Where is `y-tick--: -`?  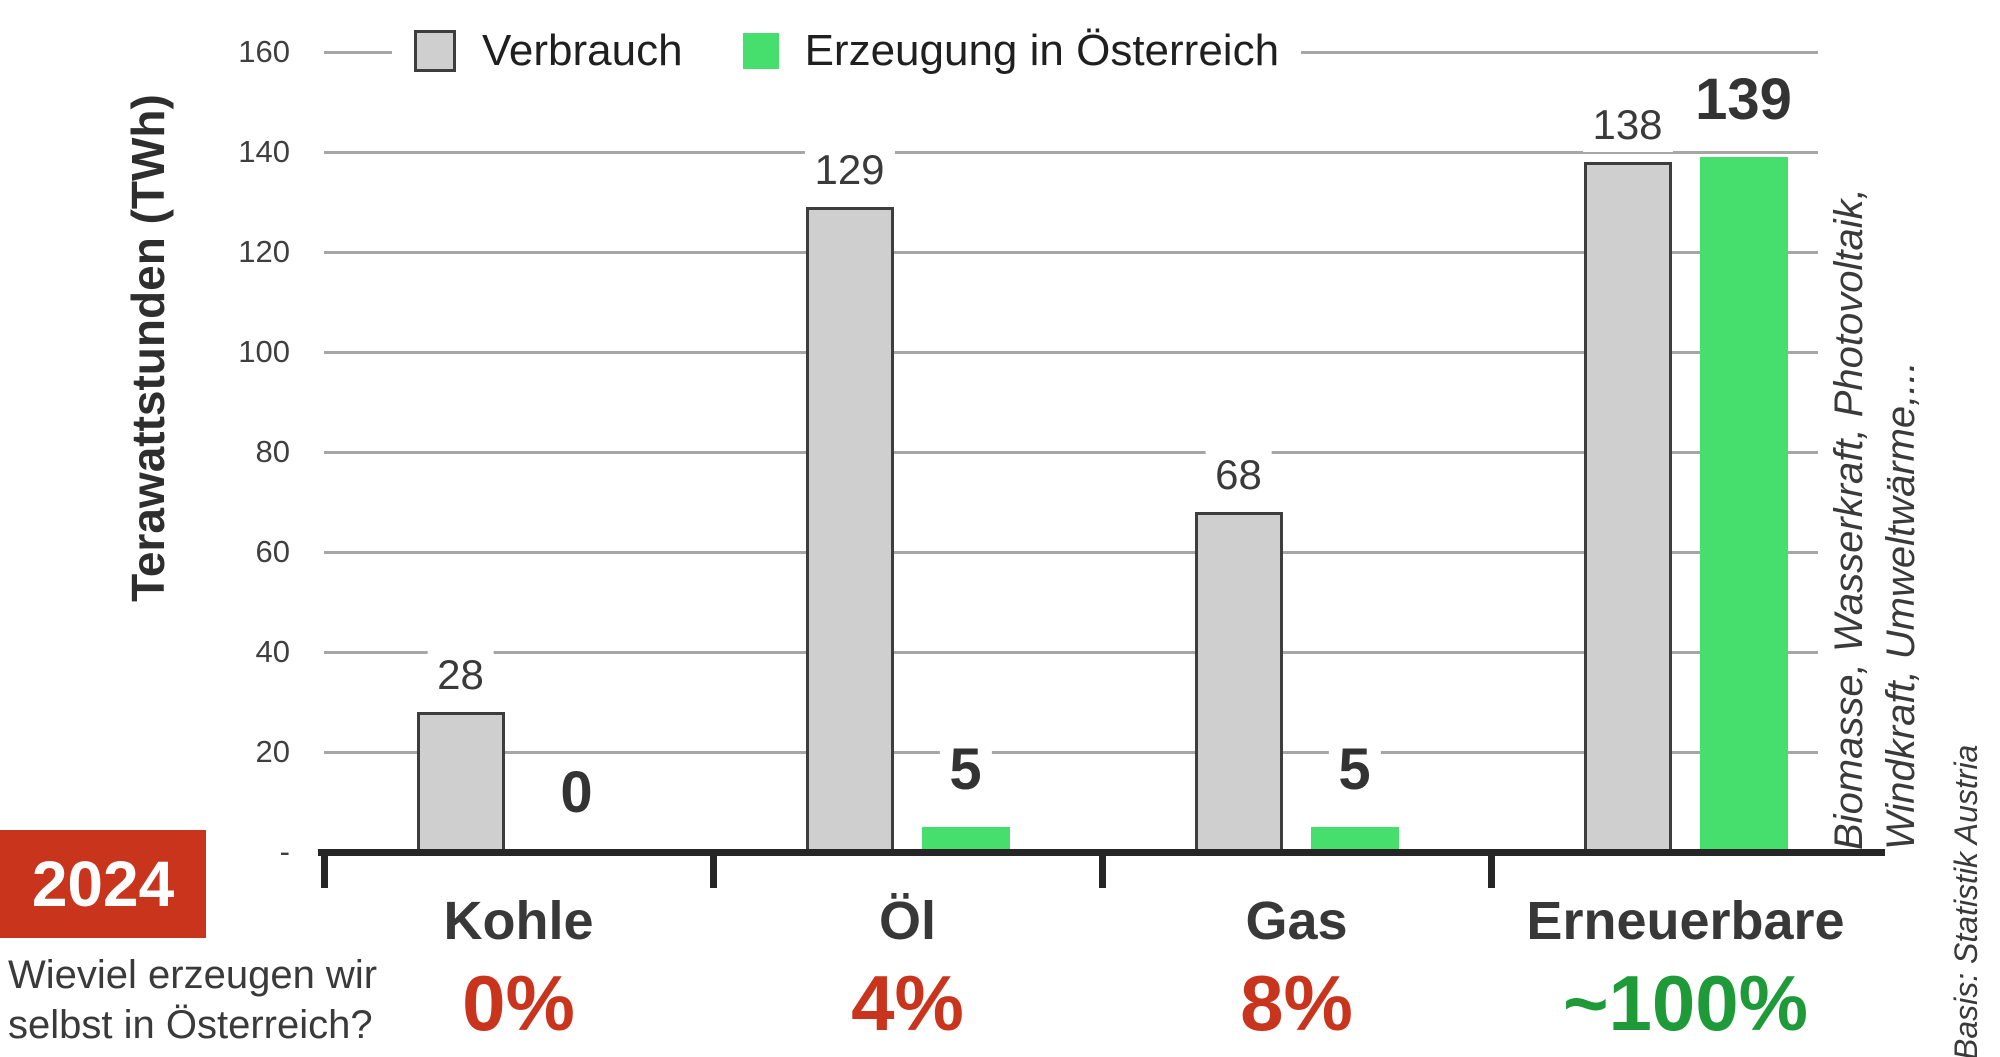
y-tick--: - is located at coordinates (284, 851).